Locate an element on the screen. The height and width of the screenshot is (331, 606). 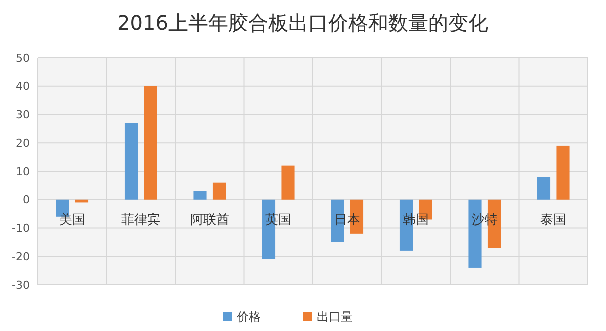
legend-label: 出口量 is located at coordinates (335, 317).